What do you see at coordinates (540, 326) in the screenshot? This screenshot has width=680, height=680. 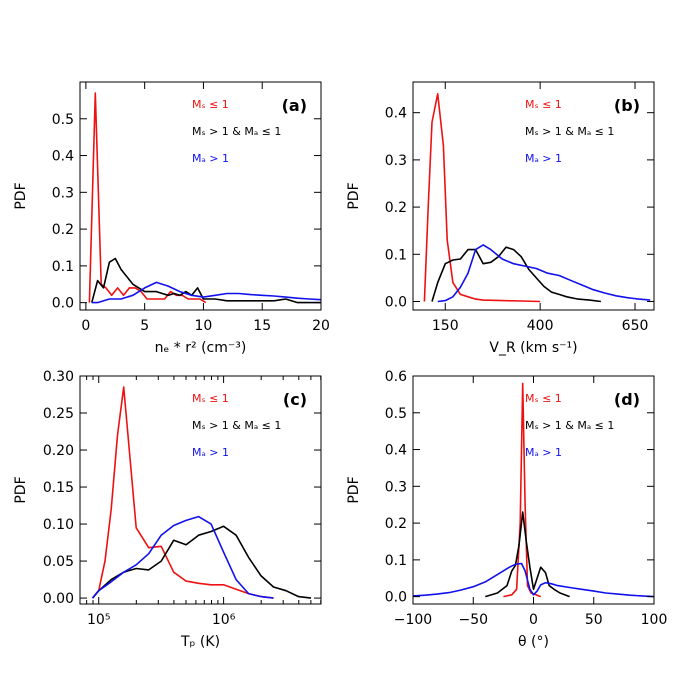 I see `x-tick-label: 400` at bounding box center [540, 326].